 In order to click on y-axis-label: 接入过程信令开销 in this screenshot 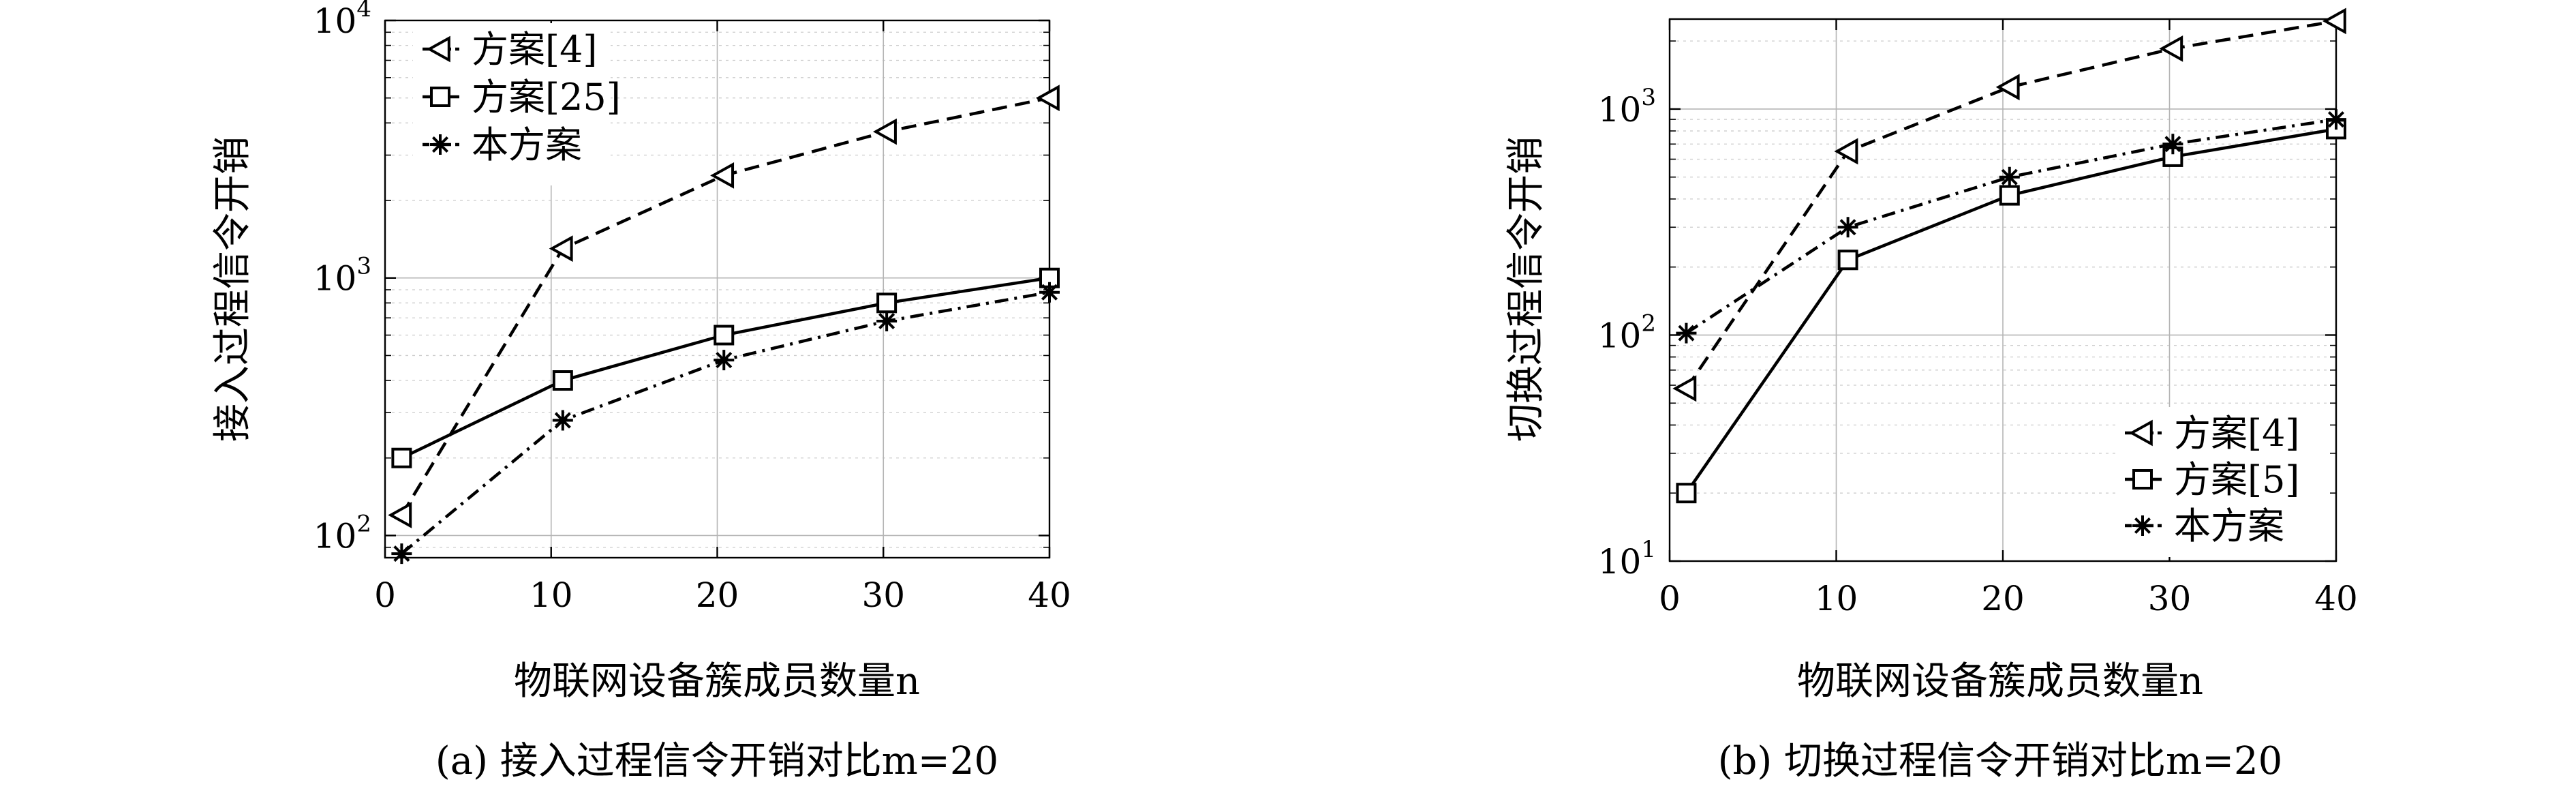, I will do `click(233, 289)`.